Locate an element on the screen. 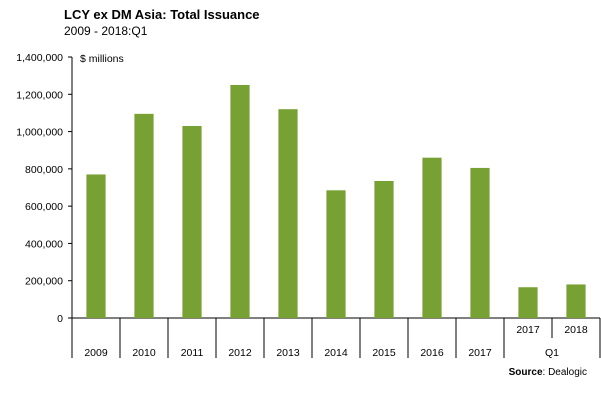 This screenshot has width=601, height=396. x-tick-label: 2009 is located at coordinates (96, 353).